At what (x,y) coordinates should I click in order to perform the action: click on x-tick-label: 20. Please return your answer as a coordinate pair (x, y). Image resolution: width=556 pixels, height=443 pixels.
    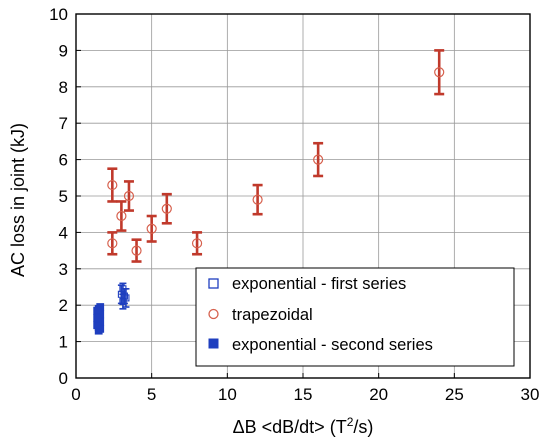
    Looking at the image, I should click on (378, 394).